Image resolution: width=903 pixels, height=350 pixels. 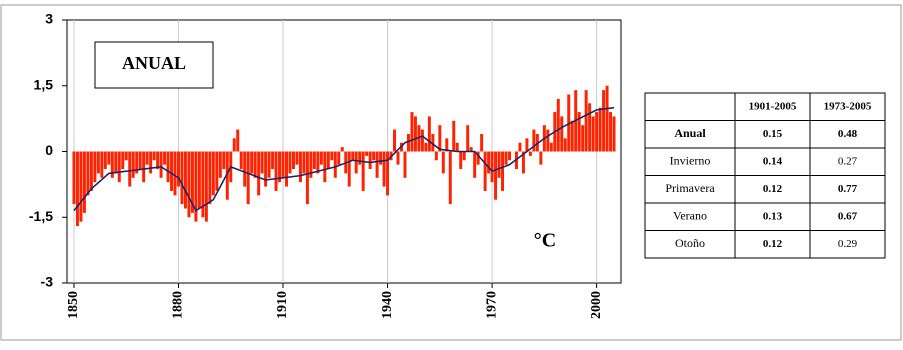 I want to click on x-tick-label: 1970, so click(x=491, y=305).